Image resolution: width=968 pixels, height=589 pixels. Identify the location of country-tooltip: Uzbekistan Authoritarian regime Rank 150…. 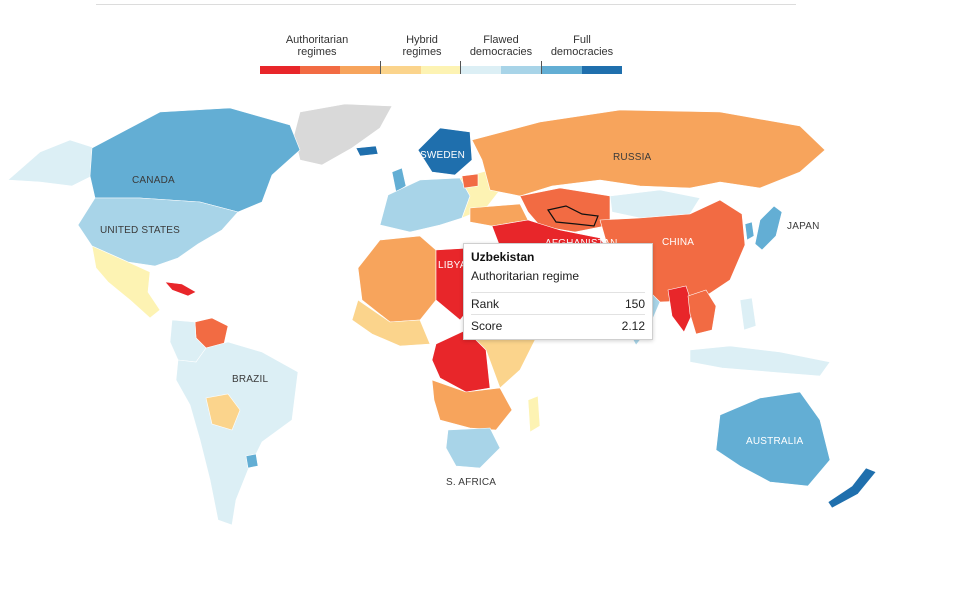
(558, 291).